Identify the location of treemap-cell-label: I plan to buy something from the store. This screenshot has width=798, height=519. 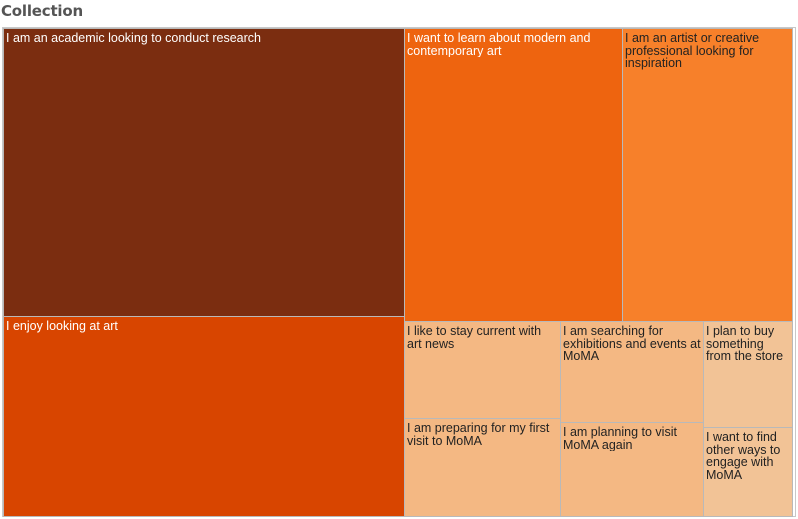
(745, 344).